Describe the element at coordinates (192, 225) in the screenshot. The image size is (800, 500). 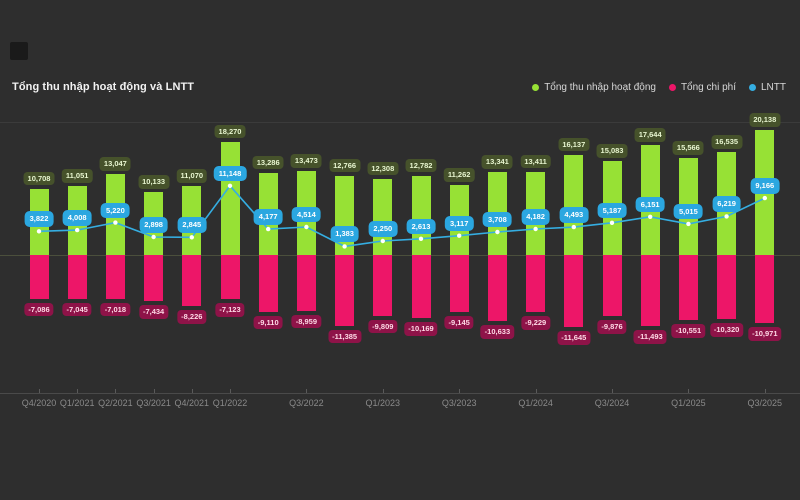
I see `value-label-lntt: 2,845` at that location.